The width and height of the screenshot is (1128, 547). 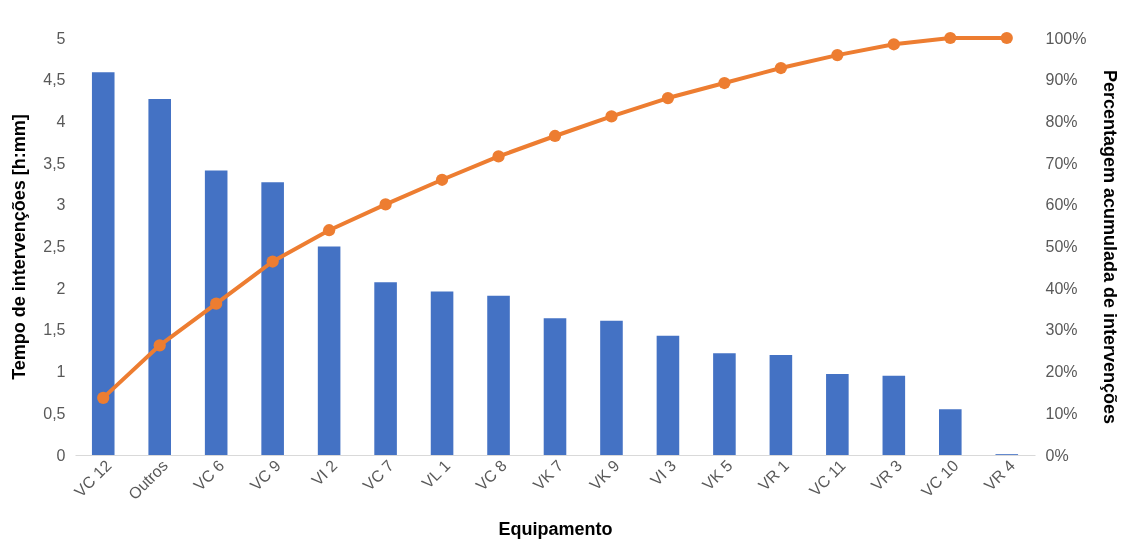 What do you see at coordinates (1061, 372) in the screenshot?
I see `y2-tick-label: 20%` at bounding box center [1061, 372].